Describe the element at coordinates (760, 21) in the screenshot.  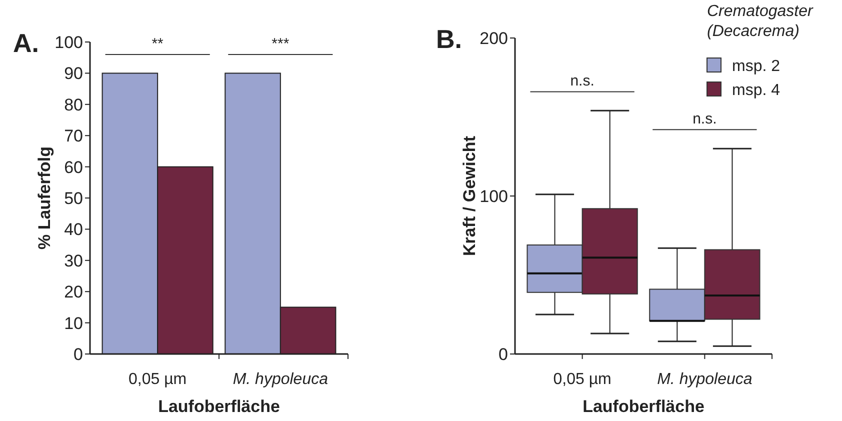
I see `legend-title: Crematogaster (Decacrema)` at that location.